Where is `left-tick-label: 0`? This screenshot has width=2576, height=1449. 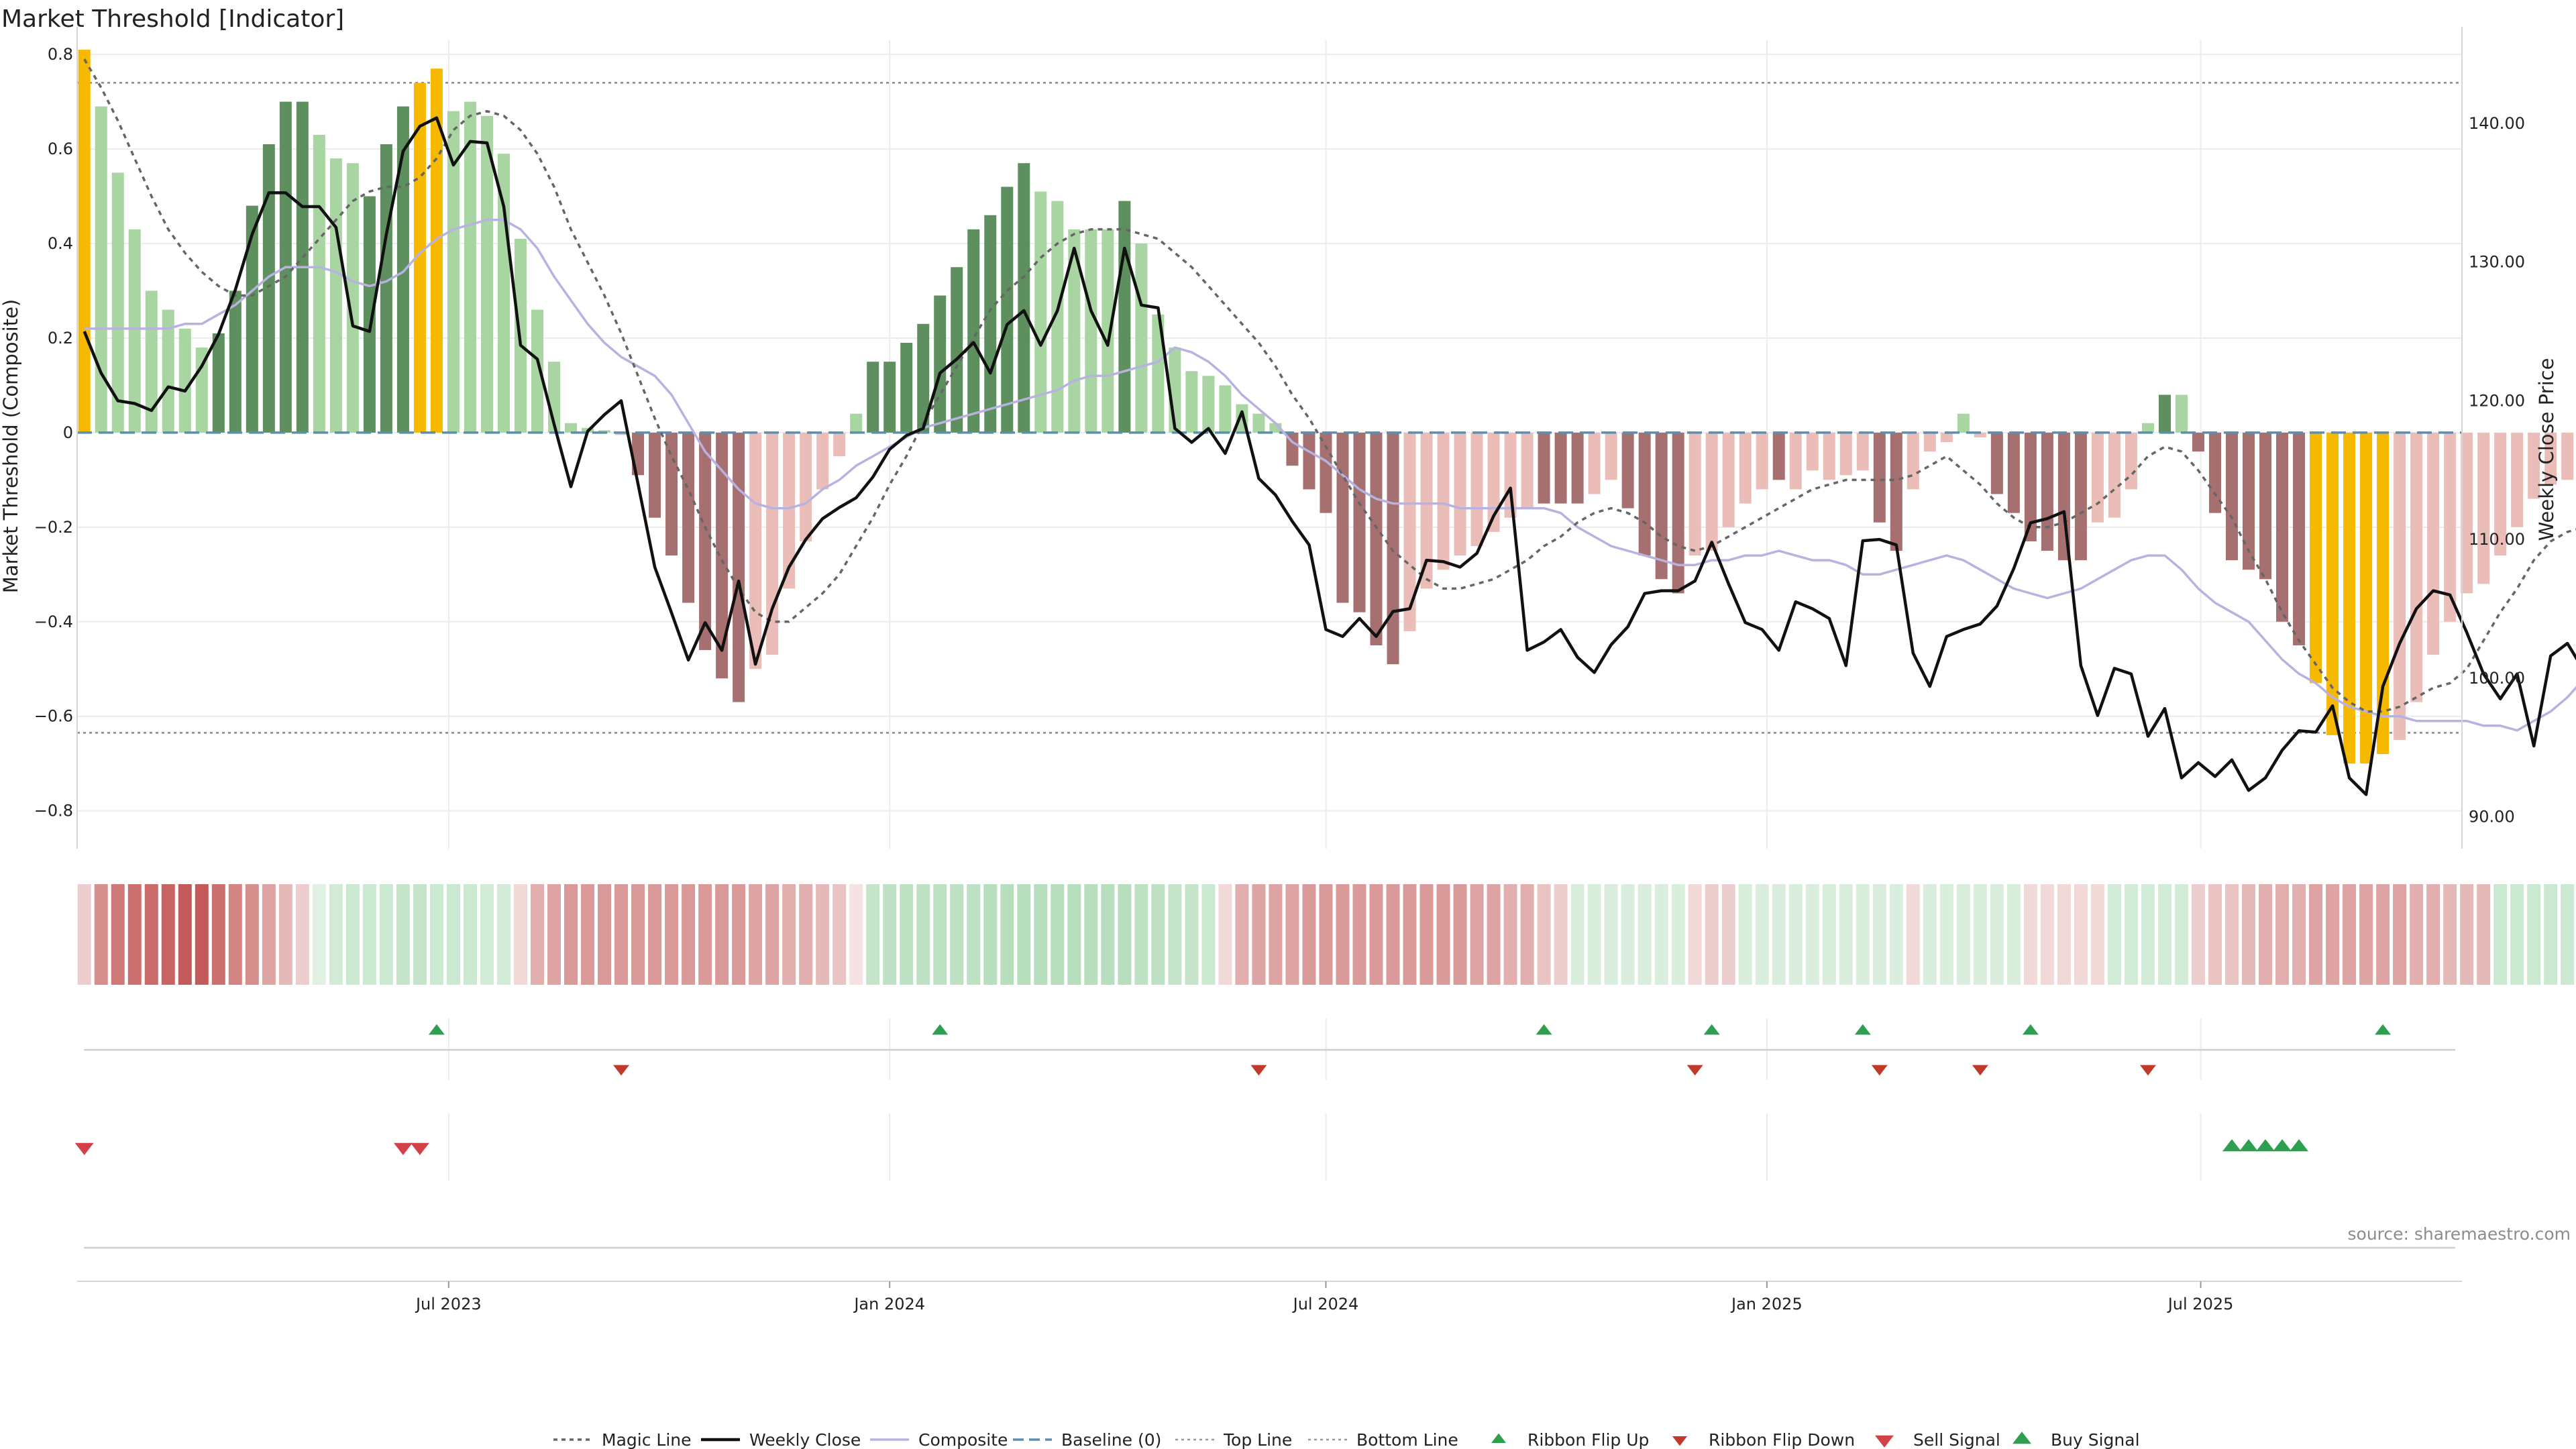 left-tick-label: 0 is located at coordinates (68, 432).